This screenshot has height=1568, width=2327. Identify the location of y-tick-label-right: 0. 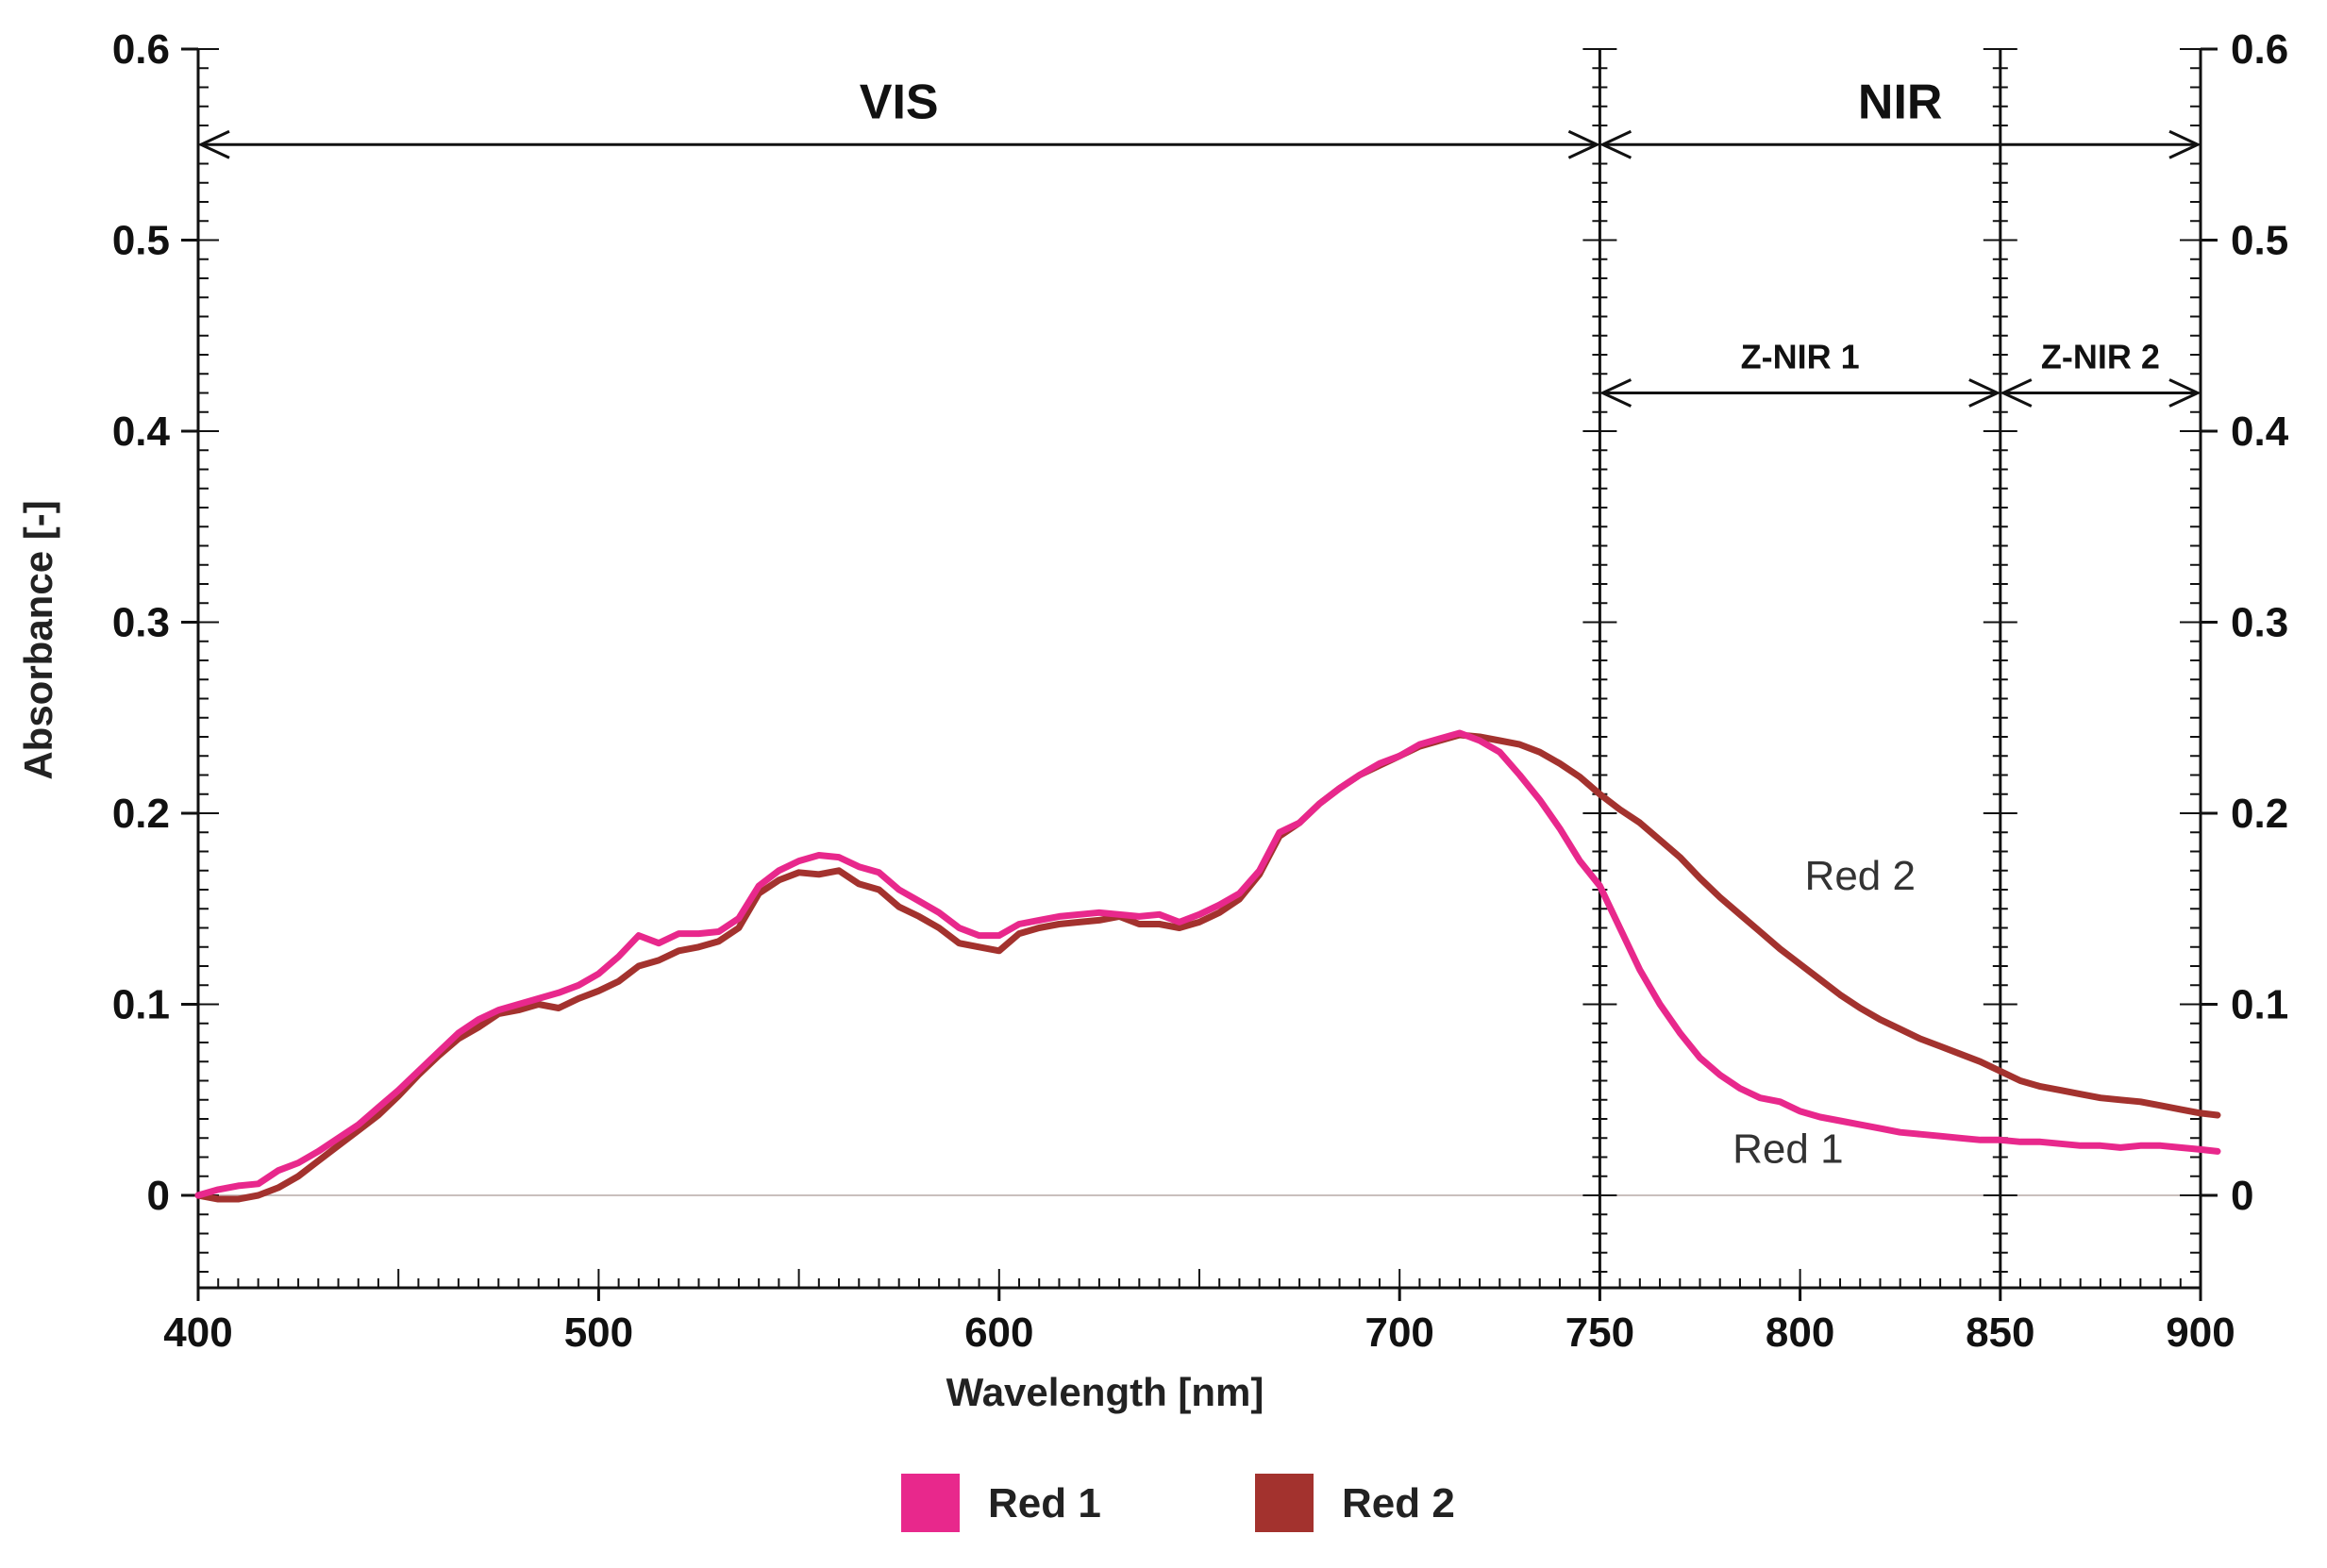
(2242, 1196).